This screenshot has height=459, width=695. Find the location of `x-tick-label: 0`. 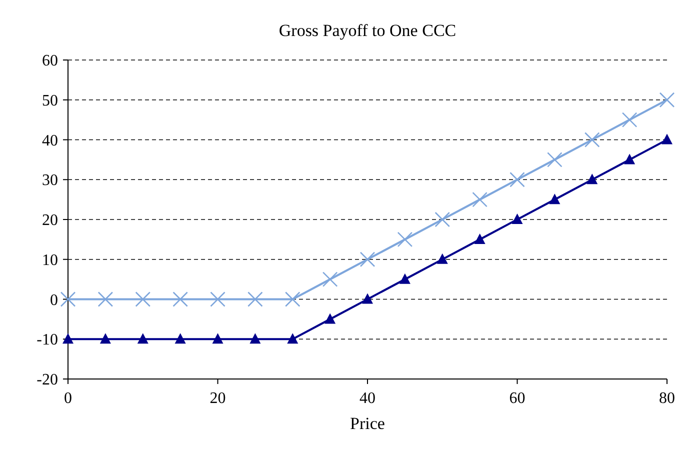

x-tick-label: 0 is located at coordinates (68, 398).